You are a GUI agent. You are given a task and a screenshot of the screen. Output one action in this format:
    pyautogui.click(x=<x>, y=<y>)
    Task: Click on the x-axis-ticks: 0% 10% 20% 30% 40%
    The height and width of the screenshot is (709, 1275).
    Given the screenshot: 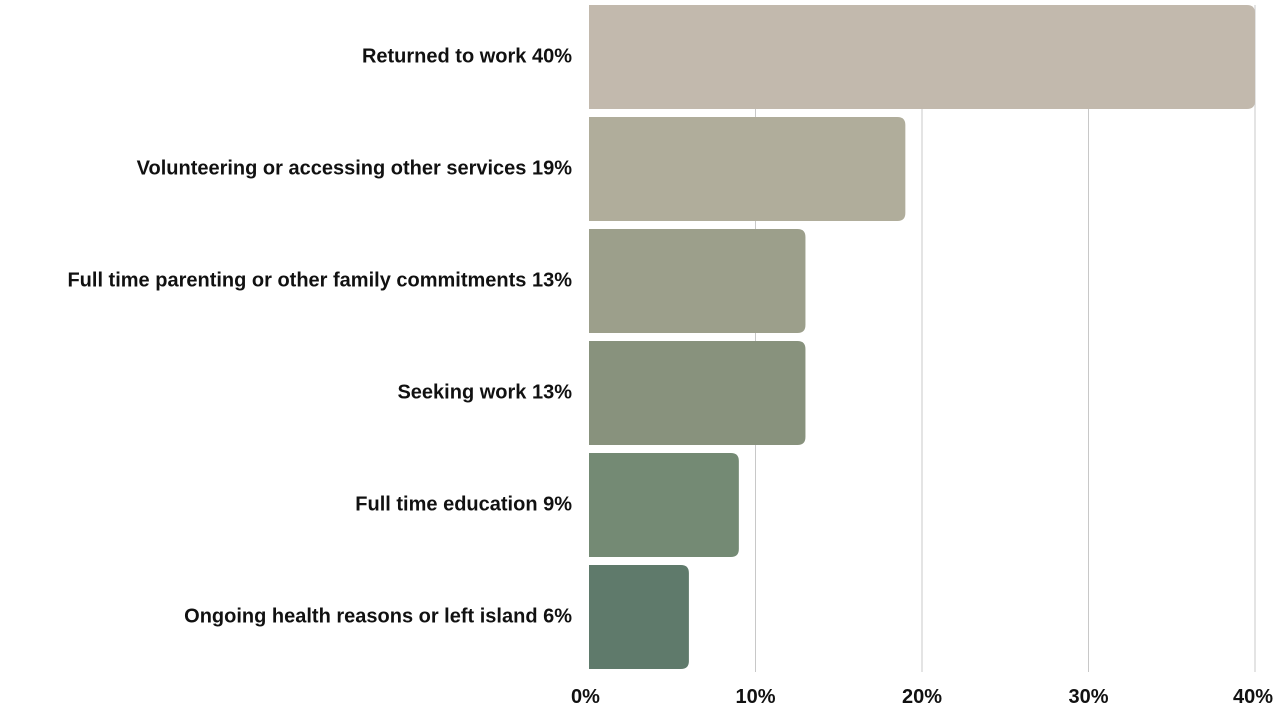 What is the action you would take?
    pyautogui.click(x=922, y=697)
    